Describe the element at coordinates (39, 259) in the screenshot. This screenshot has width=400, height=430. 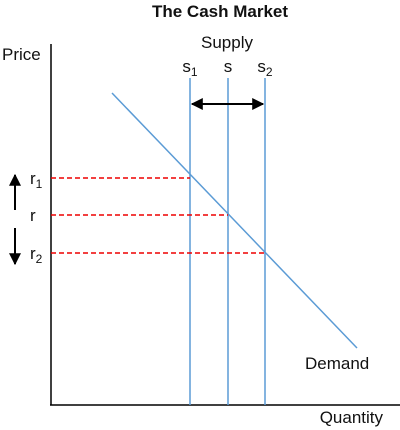
I see `rate-label-sub: 2` at that location.